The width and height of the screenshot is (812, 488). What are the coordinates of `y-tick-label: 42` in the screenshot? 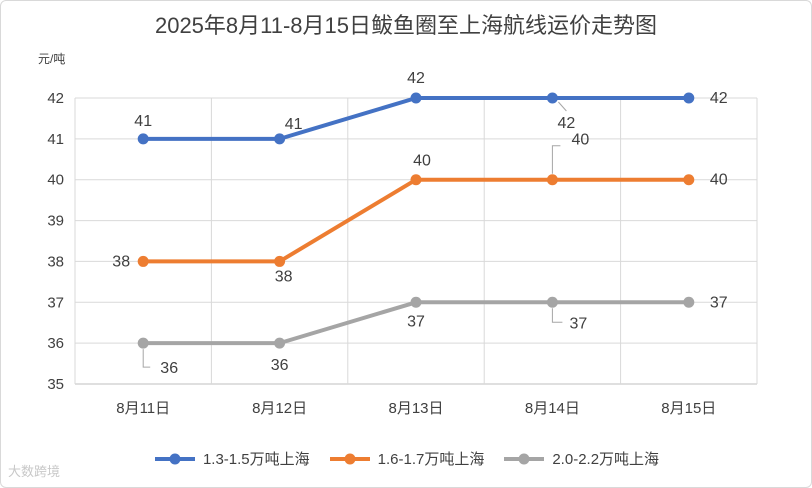 It's located at (55, 98).